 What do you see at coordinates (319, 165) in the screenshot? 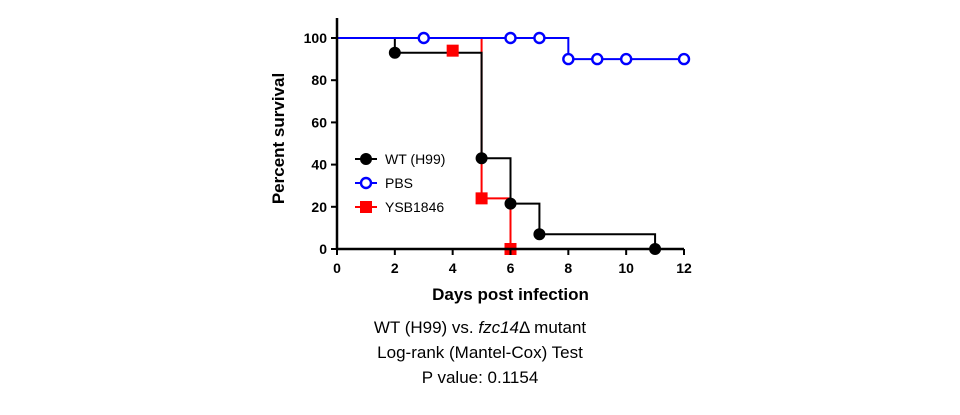
I see `y-tick-label-40: 40` at bounding box center [319, 165].